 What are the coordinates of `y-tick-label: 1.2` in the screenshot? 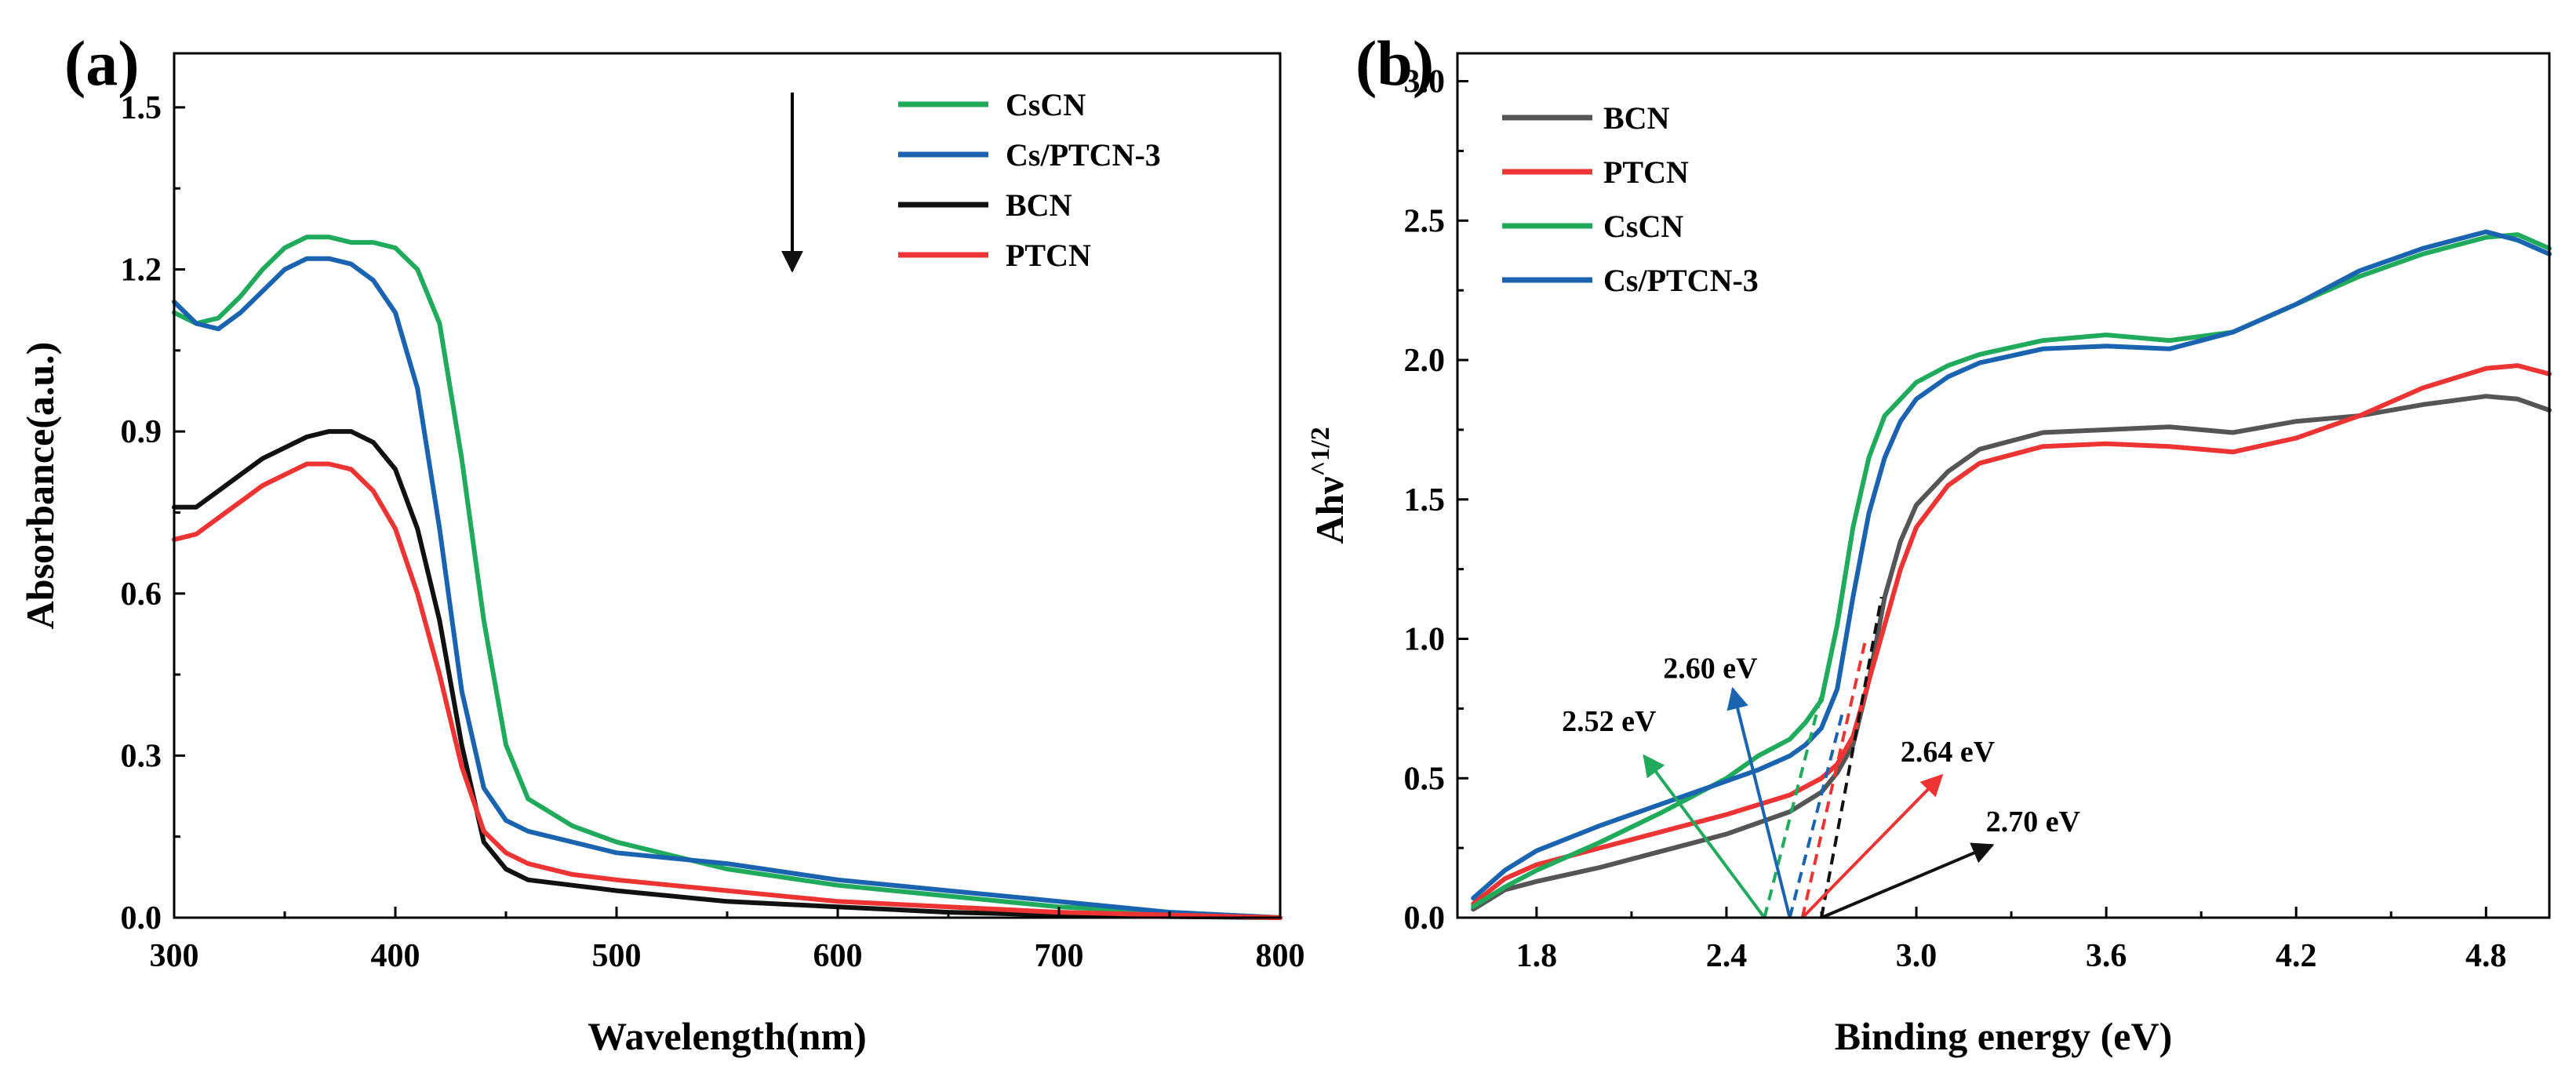 It's located at (141, 271).